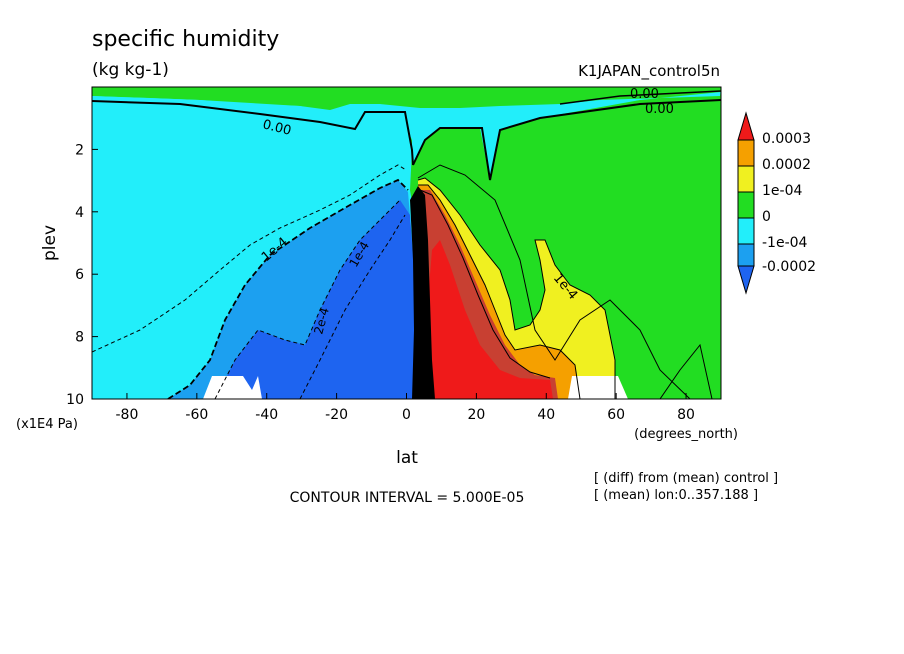  Describe the element at coordinates (766, 217) in the screenshot. I see `colorbar-label-3: 0` at that location.